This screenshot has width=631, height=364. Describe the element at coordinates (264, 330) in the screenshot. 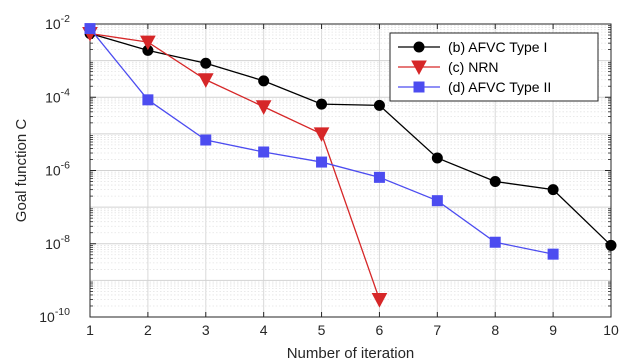

I see `x-tick-label: 4` at that location.